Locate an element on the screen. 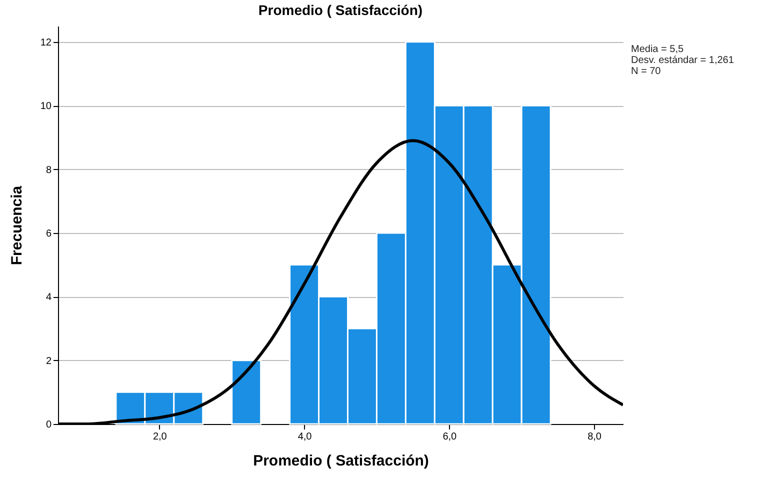 The height and width of the screenshot is (482, 758). y-tick-label: 10 is located at coordinates (46, 106).